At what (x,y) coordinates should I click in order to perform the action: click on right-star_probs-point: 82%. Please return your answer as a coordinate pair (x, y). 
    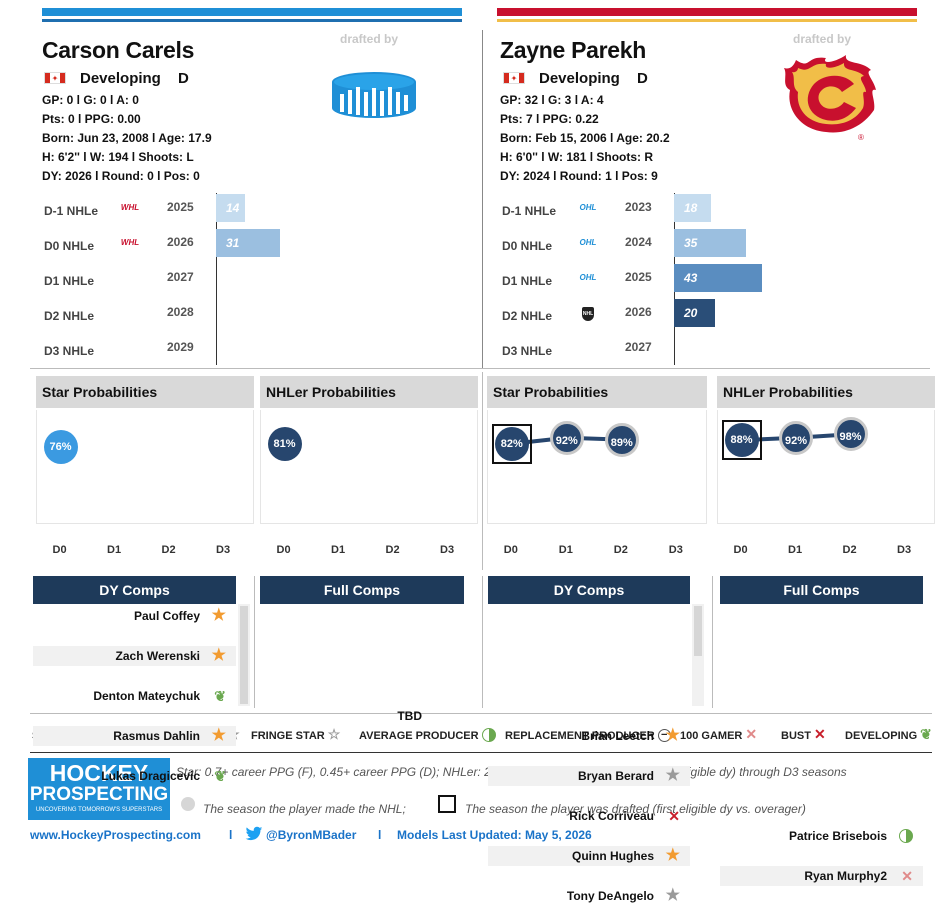
    Looking at the image, I should click on (511, 443).